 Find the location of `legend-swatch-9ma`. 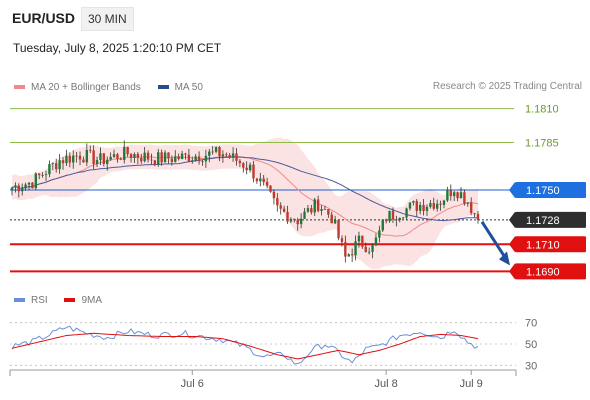

legend-swatch-9ma is located at coordinates (70, 300).